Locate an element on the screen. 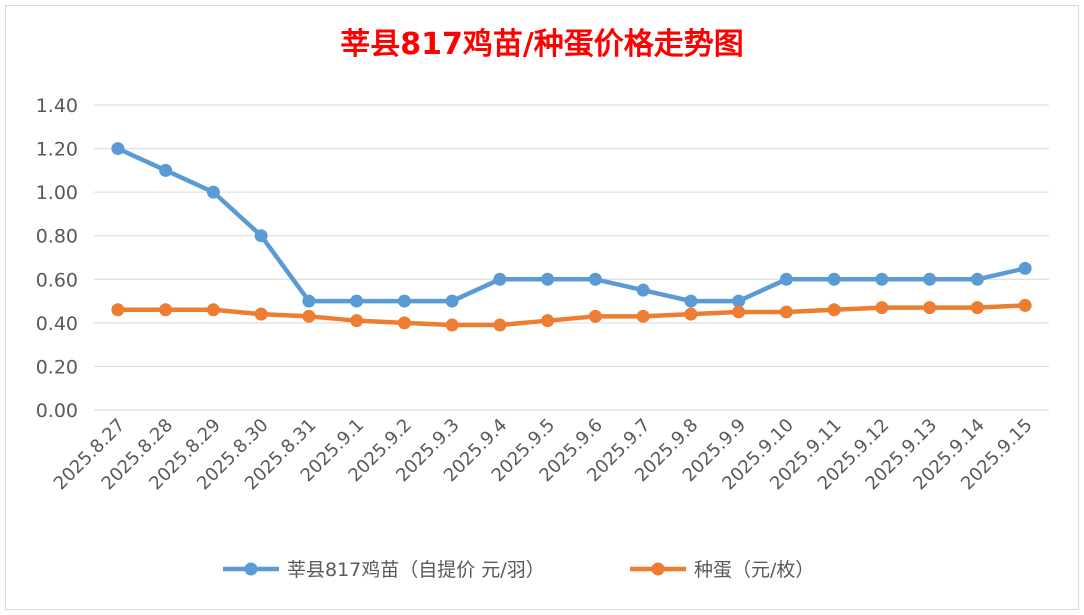  y-tick-label: 0.00 is located at coordinates (57, 411).